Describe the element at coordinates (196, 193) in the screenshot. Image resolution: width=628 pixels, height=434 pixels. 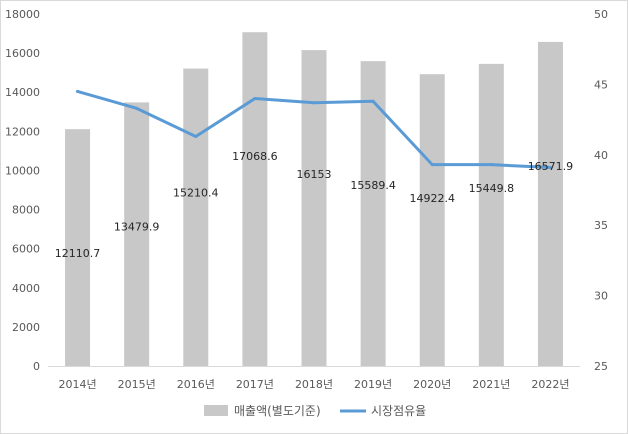
I see `bar-data-label: 15210.4` at that location.